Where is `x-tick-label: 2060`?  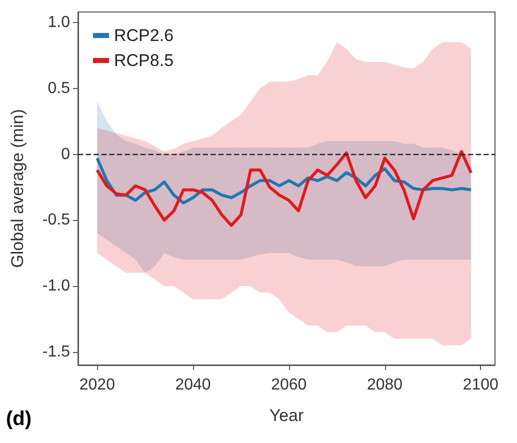 x-tick-label: 2060 is located at coordinates (289, 385).